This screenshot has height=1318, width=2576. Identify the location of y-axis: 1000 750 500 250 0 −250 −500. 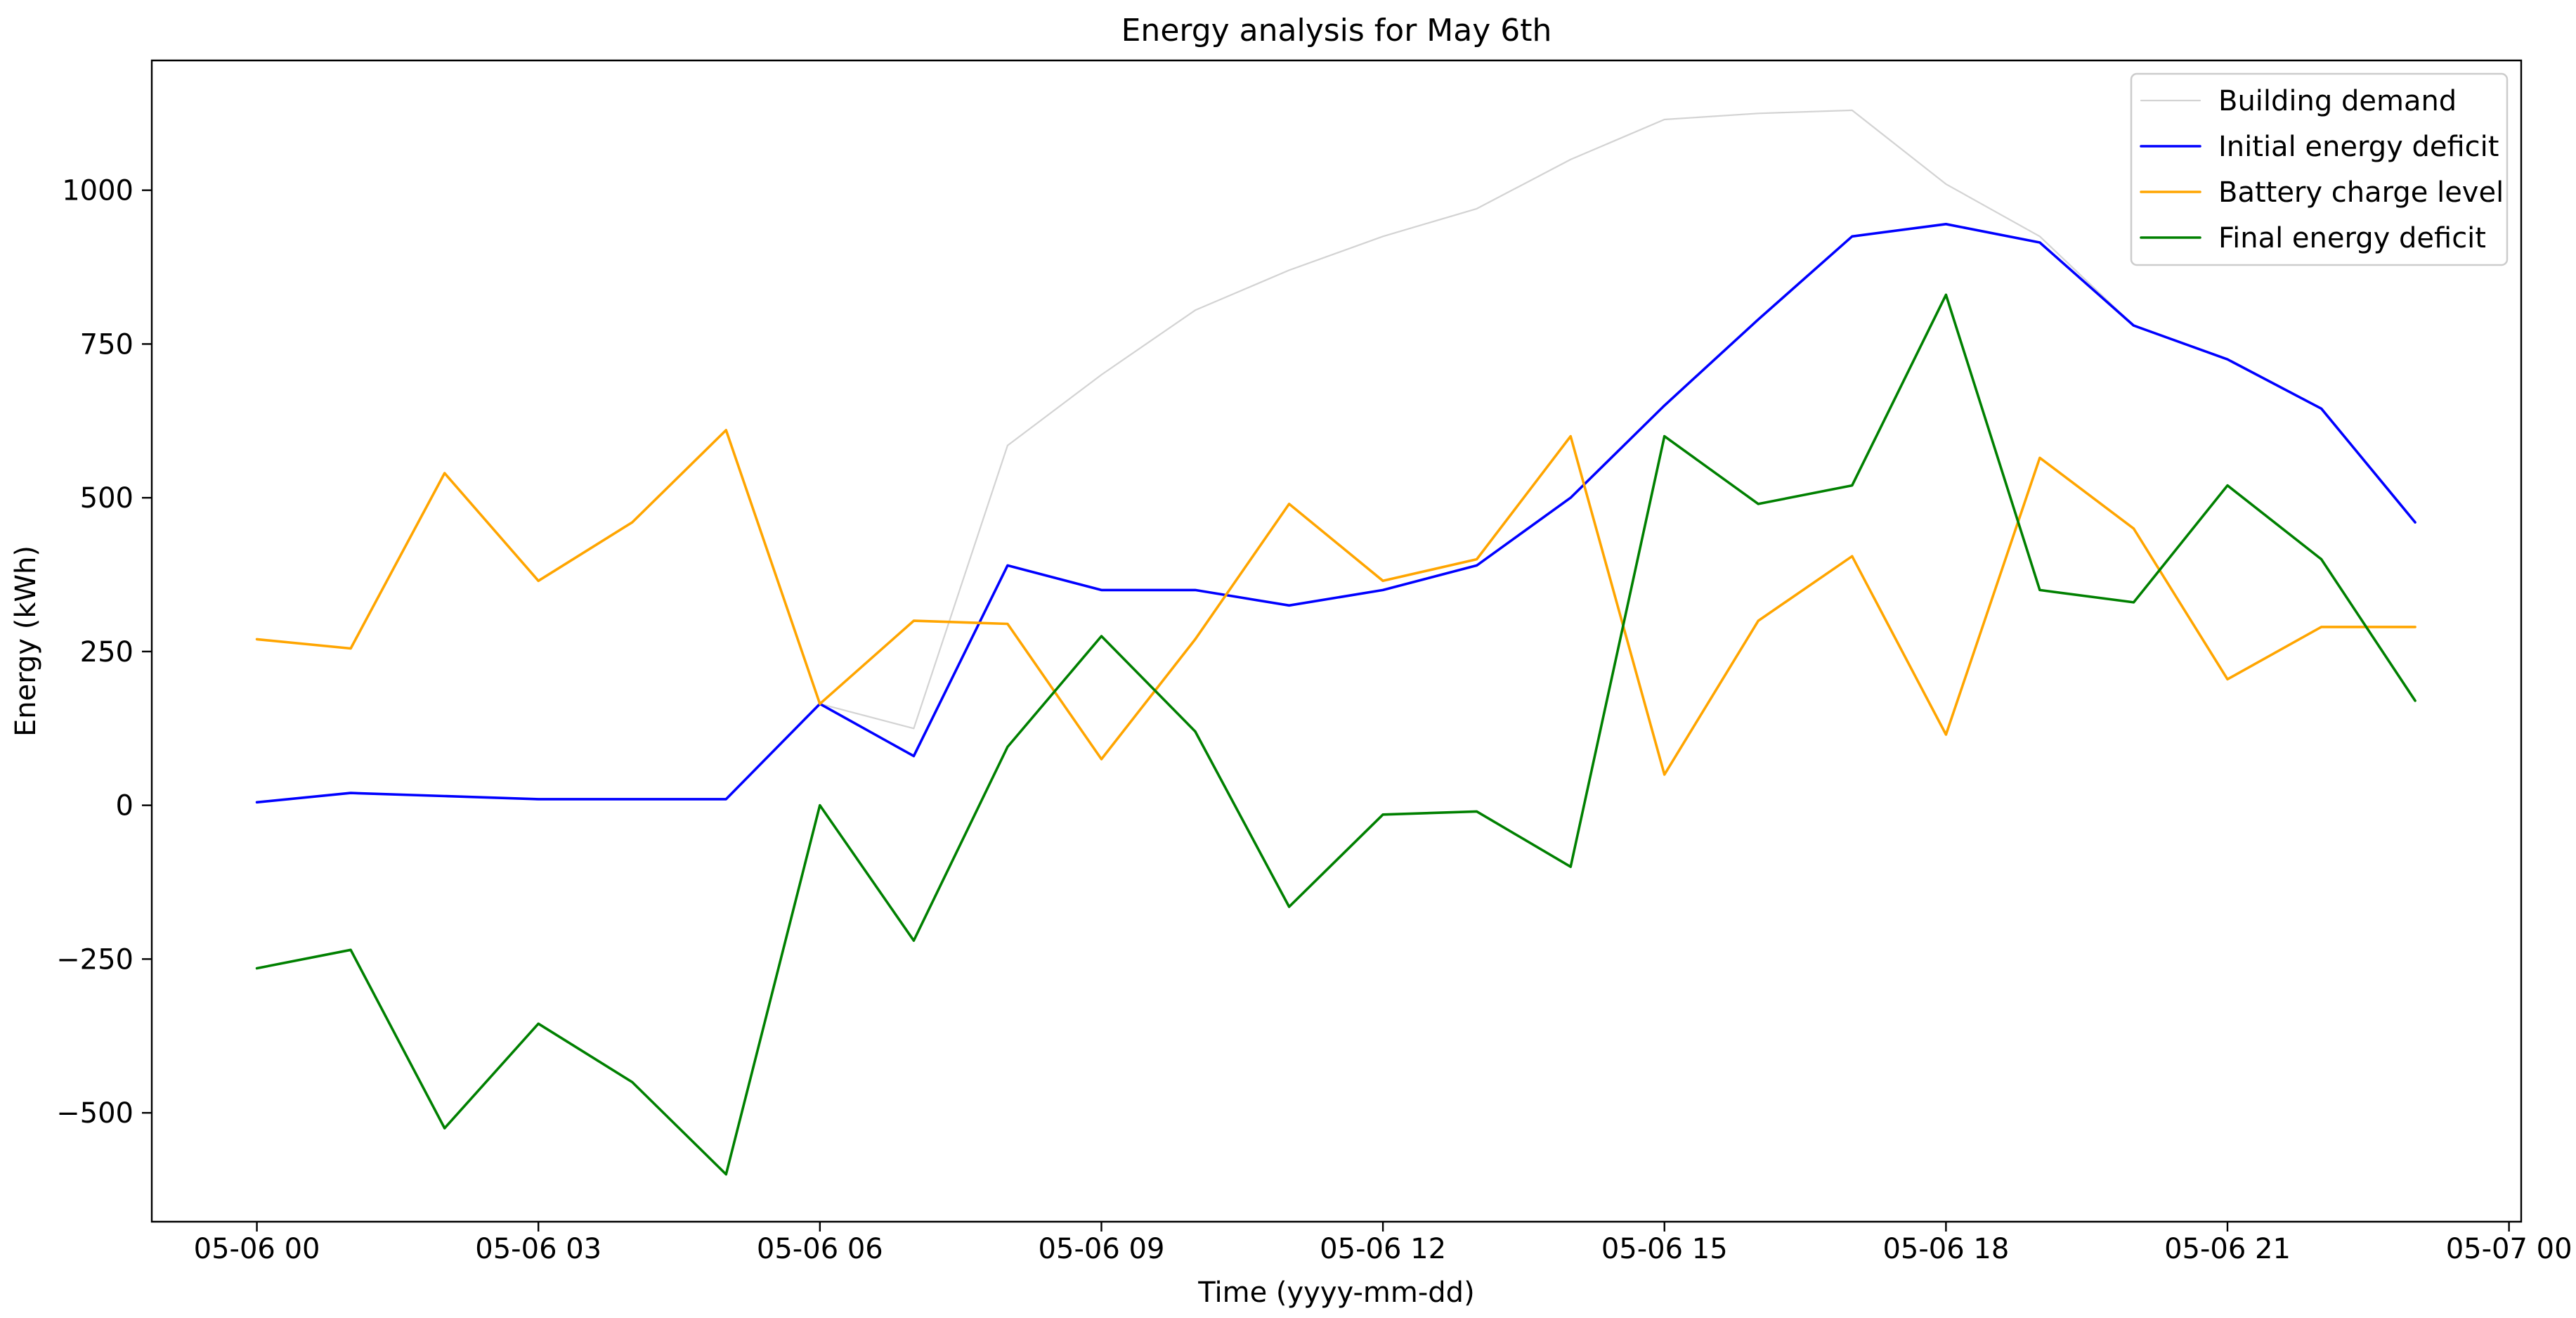
(104, 652).